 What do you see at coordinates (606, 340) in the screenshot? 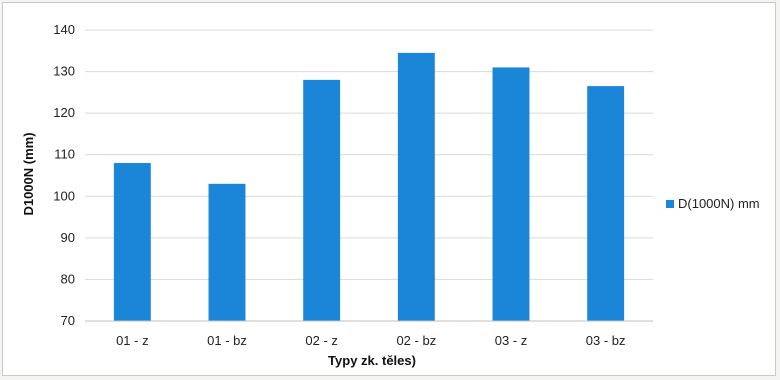
I see `x-tick-label: 03 - bz` at bounding box center [606, 340].